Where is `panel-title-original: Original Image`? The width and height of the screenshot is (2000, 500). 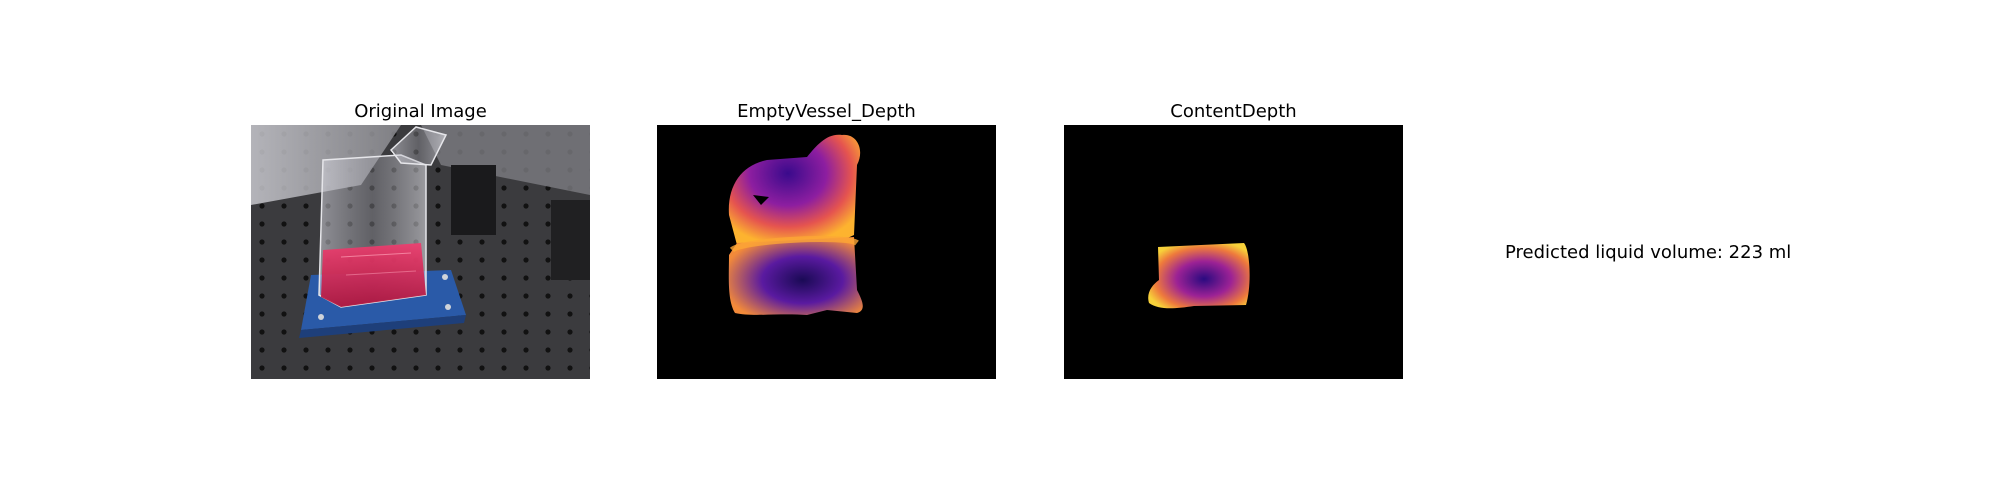
panel-title-original: Original Image is located at coordinates (420, 111).